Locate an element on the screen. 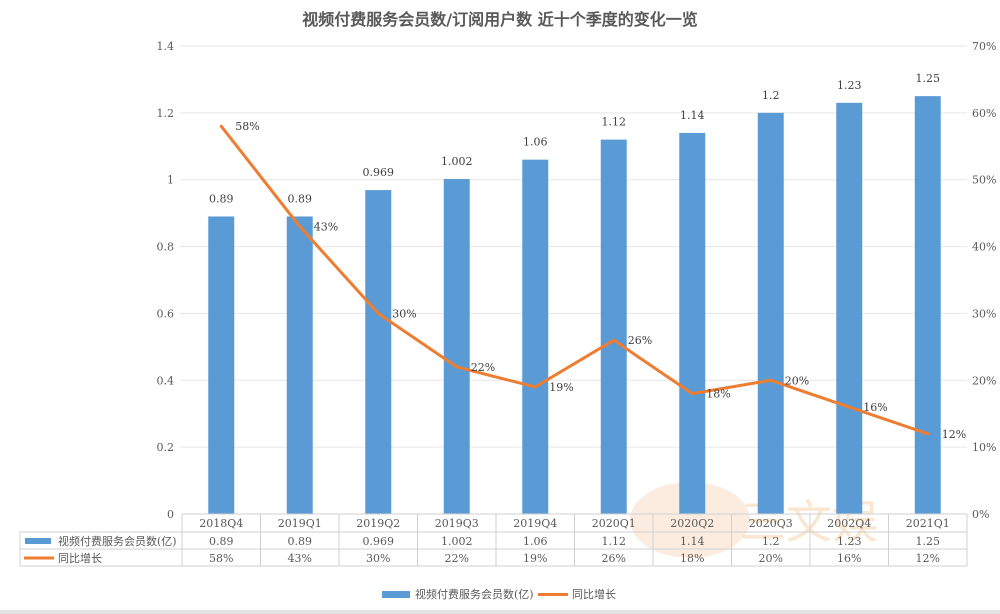 This screenshot has width=1000, height=614. table-cell-members: 1.2 is located at coordinates (771, 541).